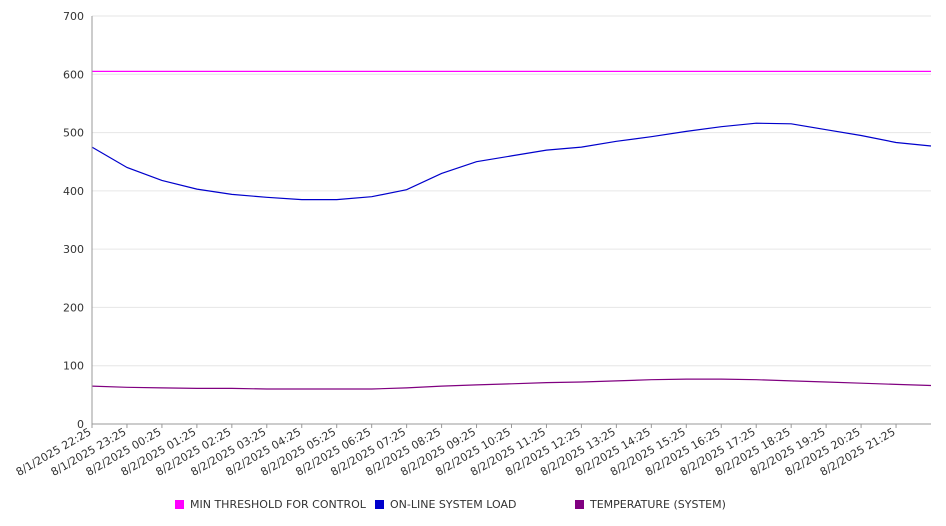 The height and width of the screenshot is (526, 946). I want to click on y-tick-label: 700, so click(73, 16).